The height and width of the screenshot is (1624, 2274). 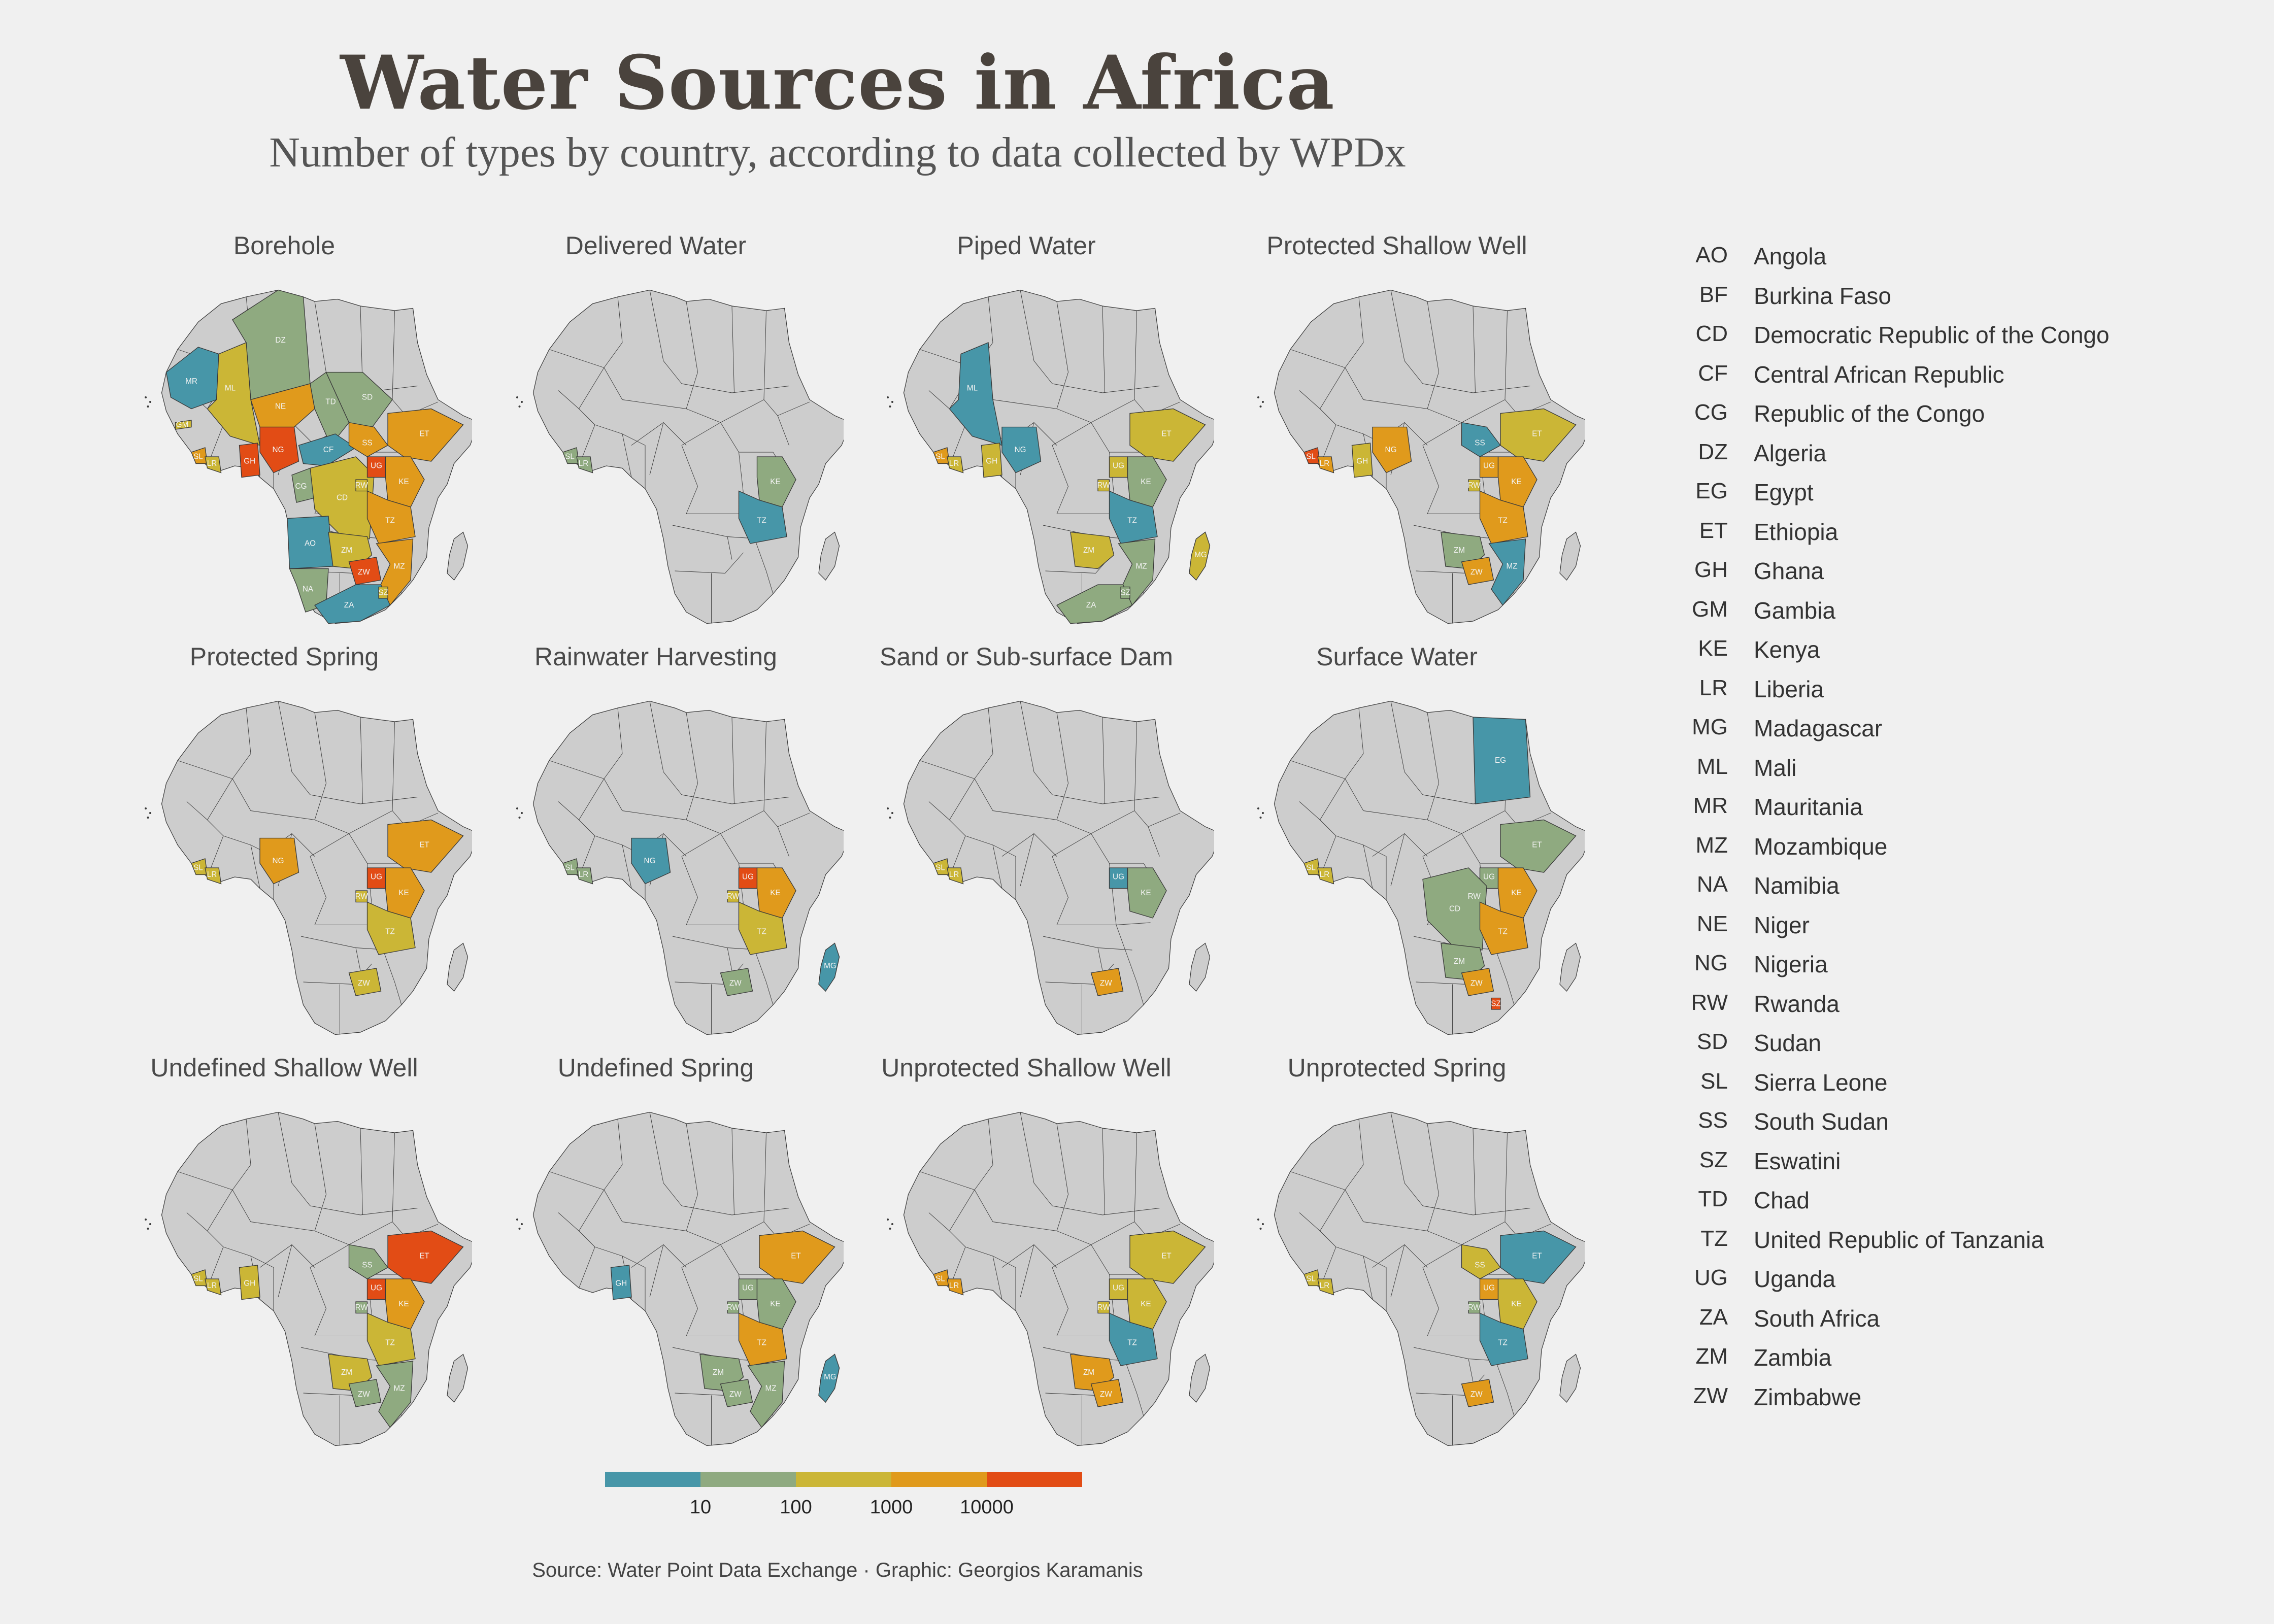 I want to click on legend-country-name: Niger, so click(x=1782, y=924).